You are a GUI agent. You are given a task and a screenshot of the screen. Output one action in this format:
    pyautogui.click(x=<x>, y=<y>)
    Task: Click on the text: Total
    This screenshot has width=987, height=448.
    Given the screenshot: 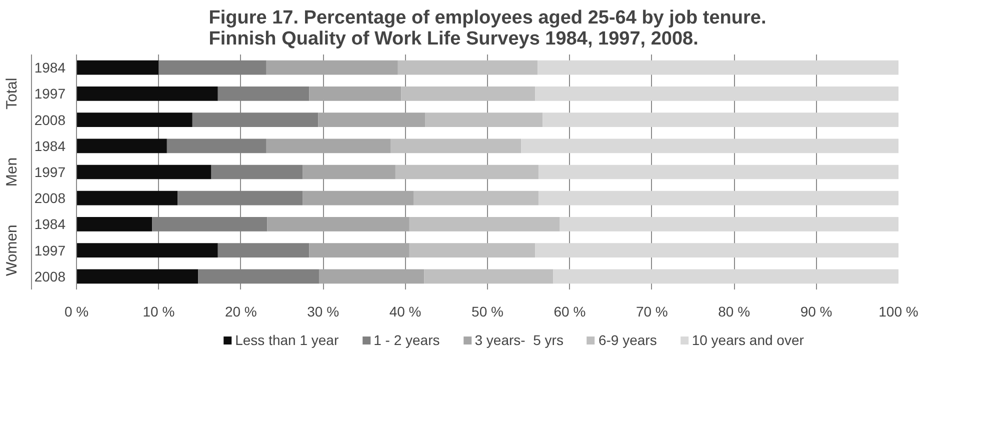 What is the action you would take?
    pyautogui.click(x=12, y=94)
    